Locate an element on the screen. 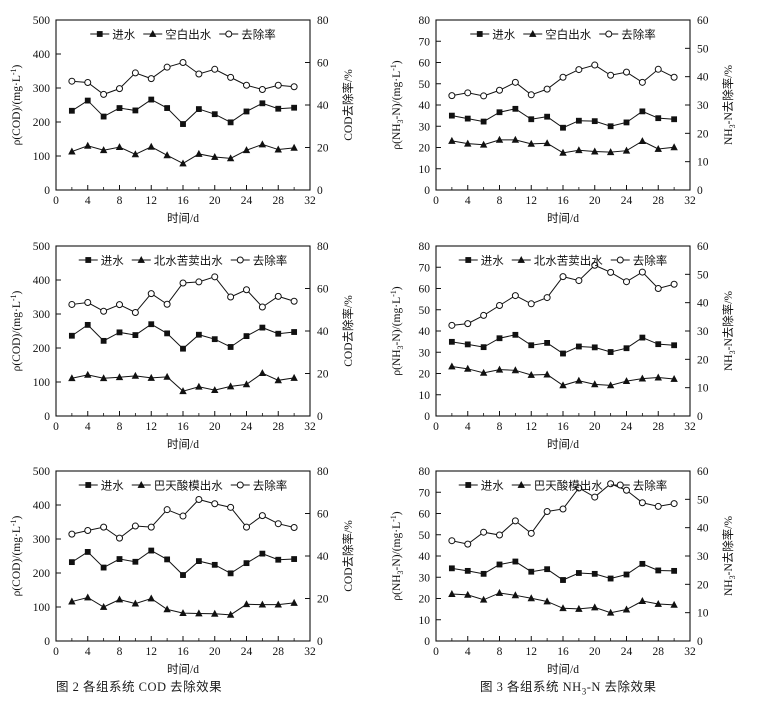  x-tick-label: 4 is located at coordinates (468, 652).